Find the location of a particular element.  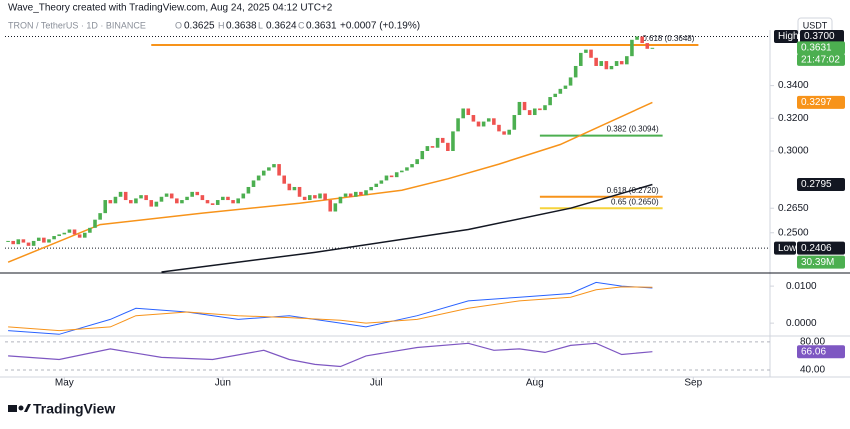

high-text: High is located at coordinates (788, 36).